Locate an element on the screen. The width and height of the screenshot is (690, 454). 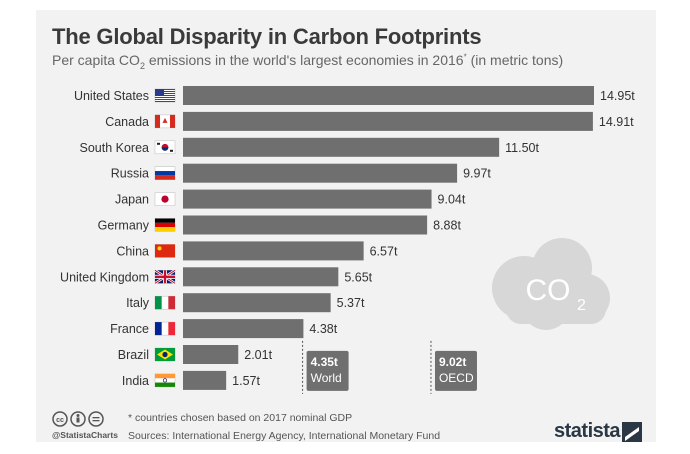
fr-flag-icon is located at coordinates (165, 328).